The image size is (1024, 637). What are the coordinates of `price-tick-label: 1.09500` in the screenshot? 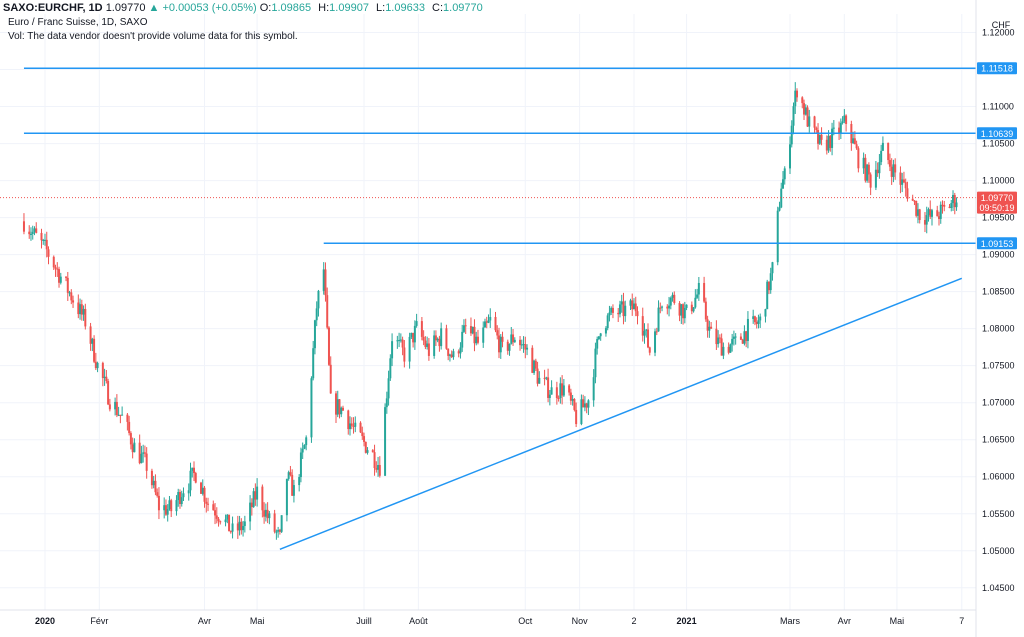 It's located at (998, 218).